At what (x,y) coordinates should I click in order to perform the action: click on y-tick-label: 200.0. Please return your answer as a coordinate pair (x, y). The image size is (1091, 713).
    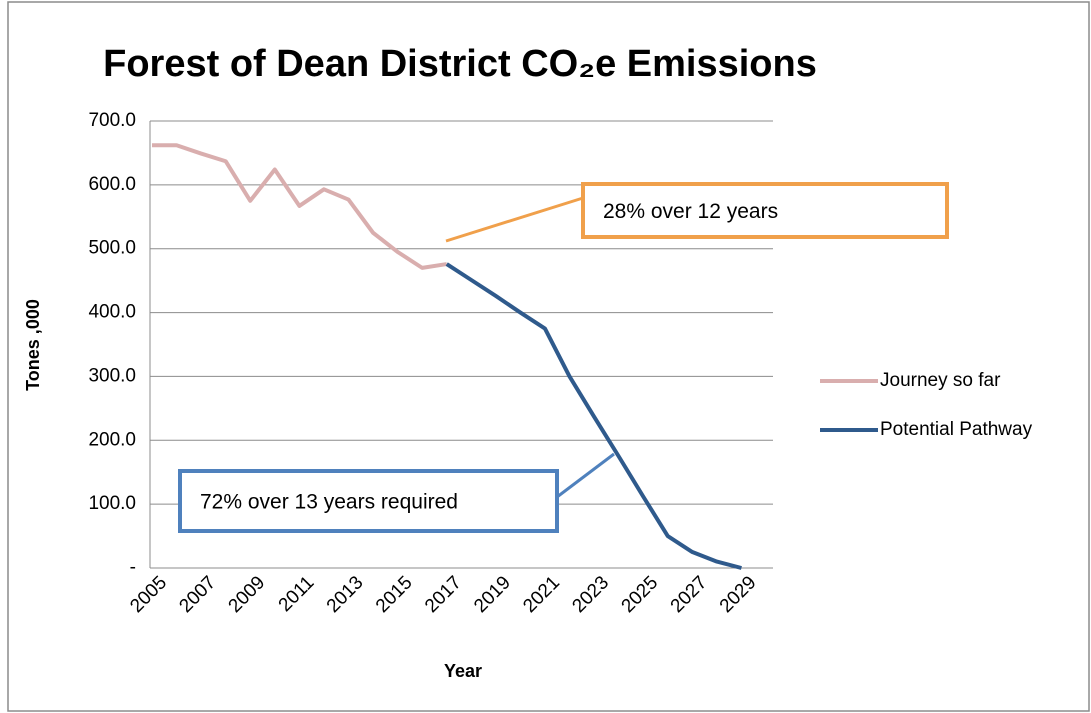
    Looking at the image, I should click on (112, 439).